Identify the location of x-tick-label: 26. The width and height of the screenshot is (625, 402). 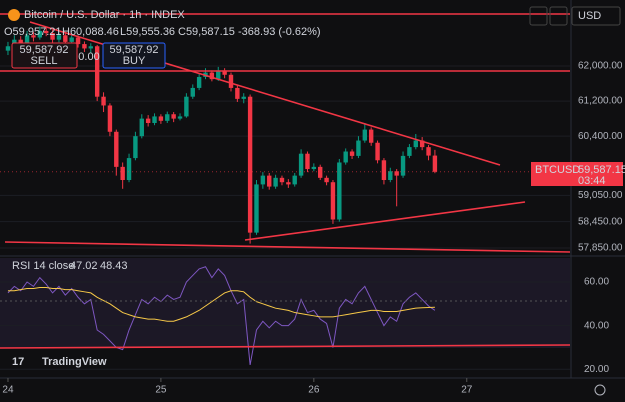
(314, 390).